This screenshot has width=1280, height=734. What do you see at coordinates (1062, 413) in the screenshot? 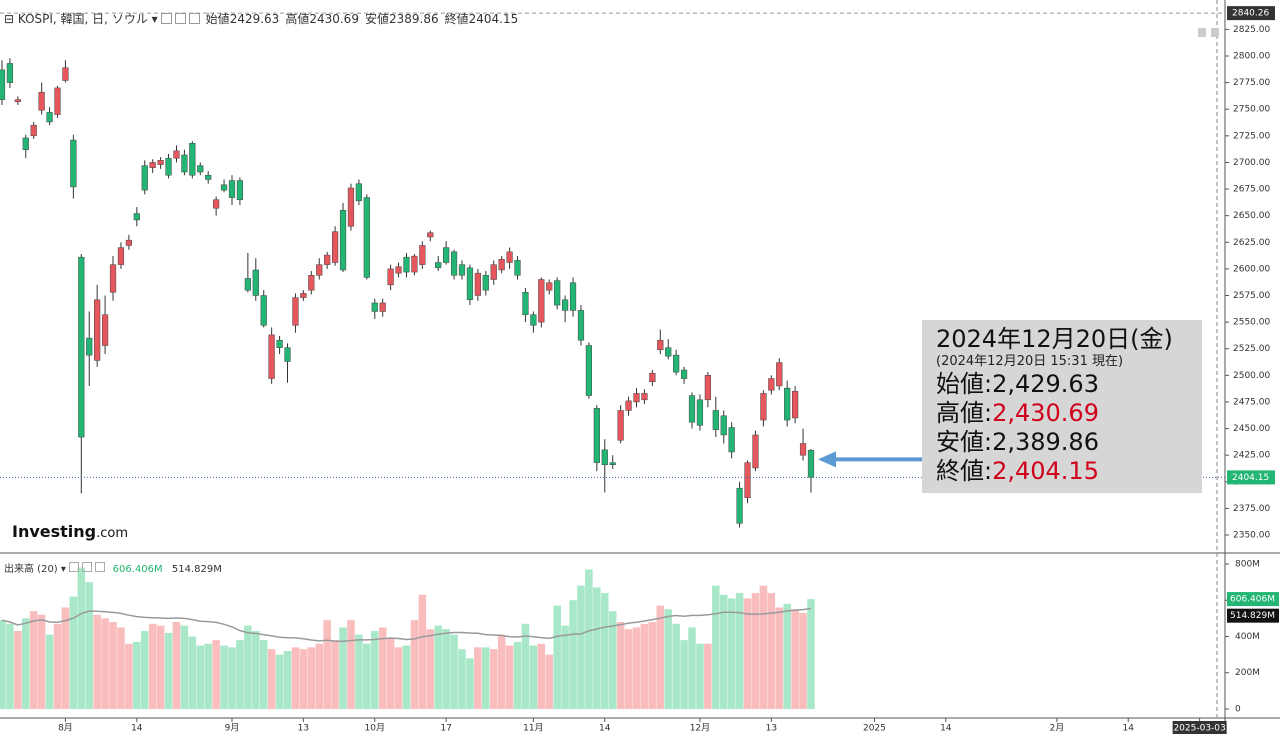
I see `callout-row: 高値:2,430.69` at bounding box center [1062, 413].